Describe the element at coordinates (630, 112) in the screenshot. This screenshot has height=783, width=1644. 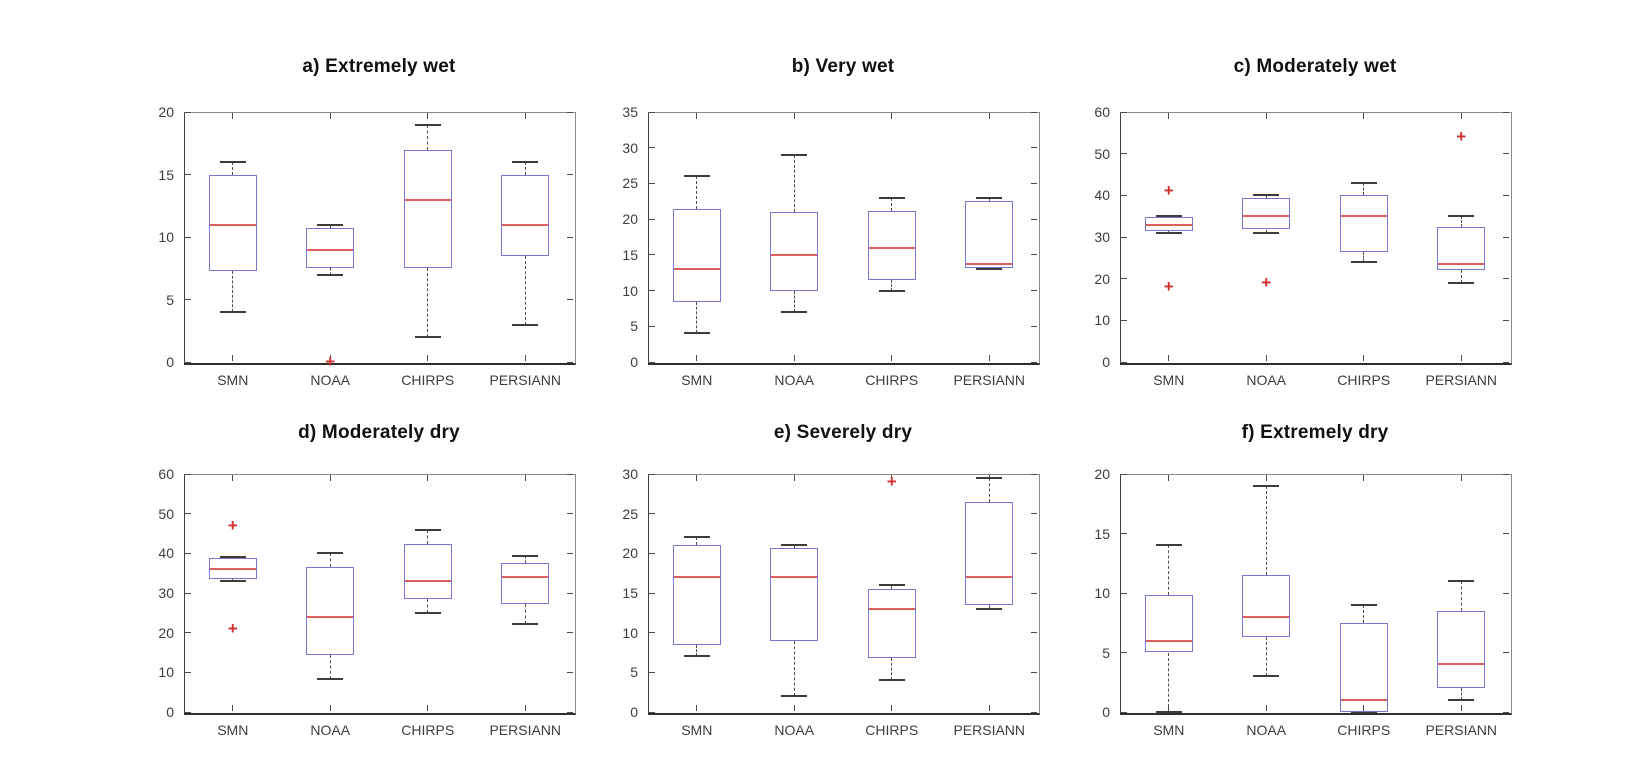
I see `y-tick-label: 35` at that location.